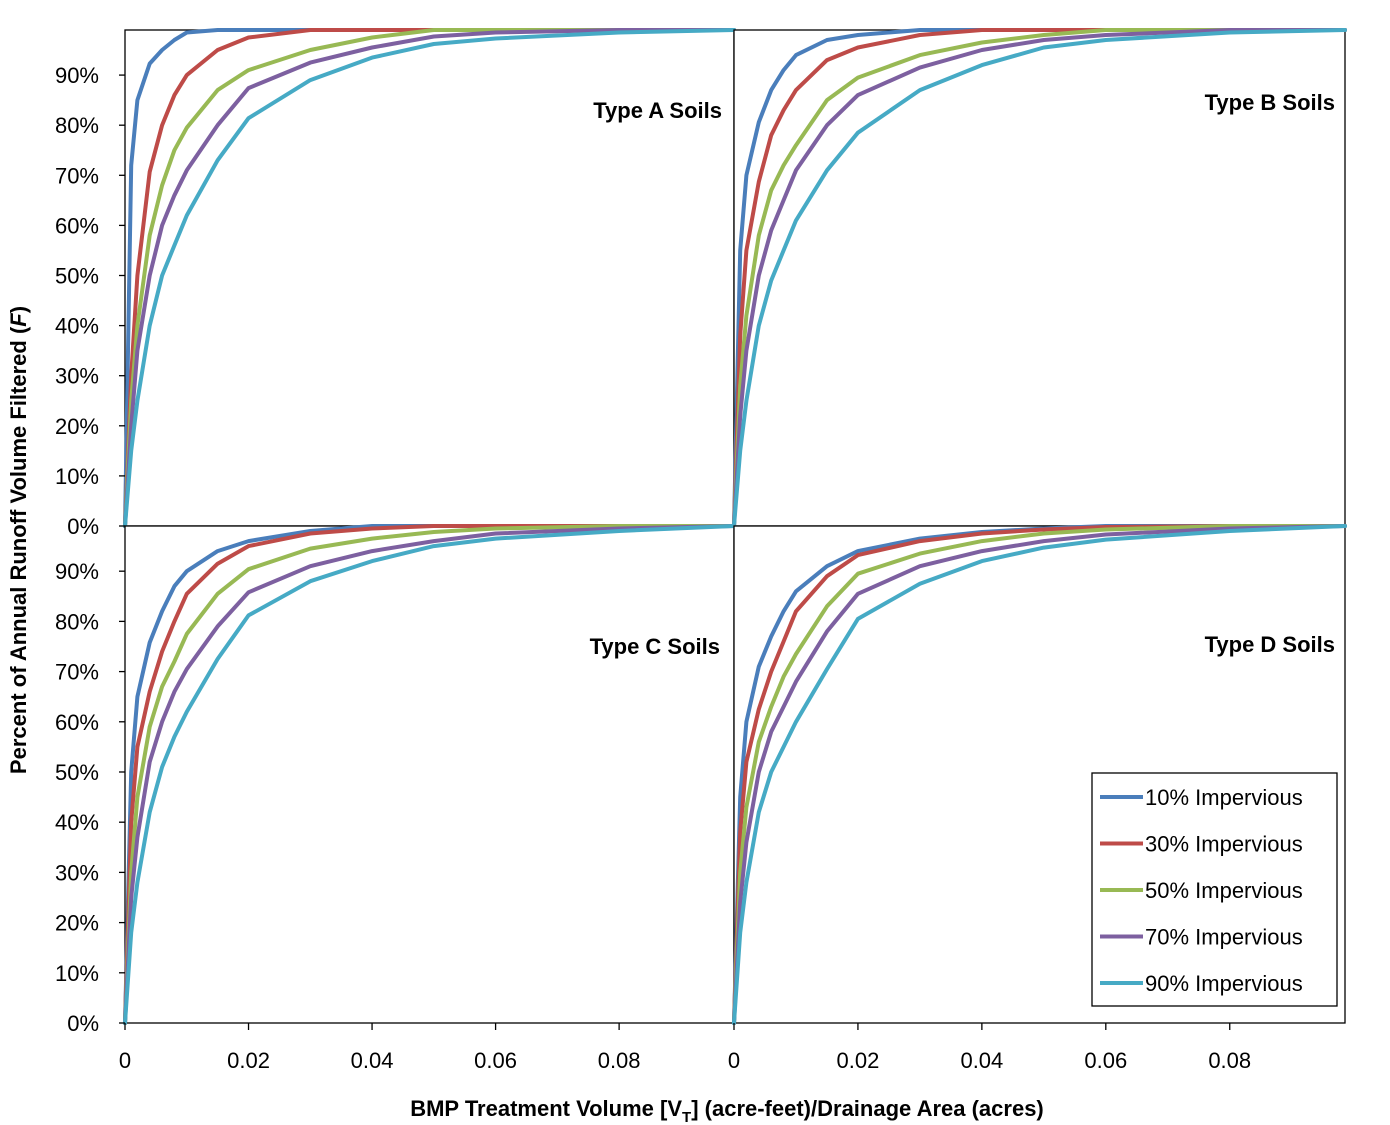  I want to click on panel-title: Type A Soils, so click(657, 110).